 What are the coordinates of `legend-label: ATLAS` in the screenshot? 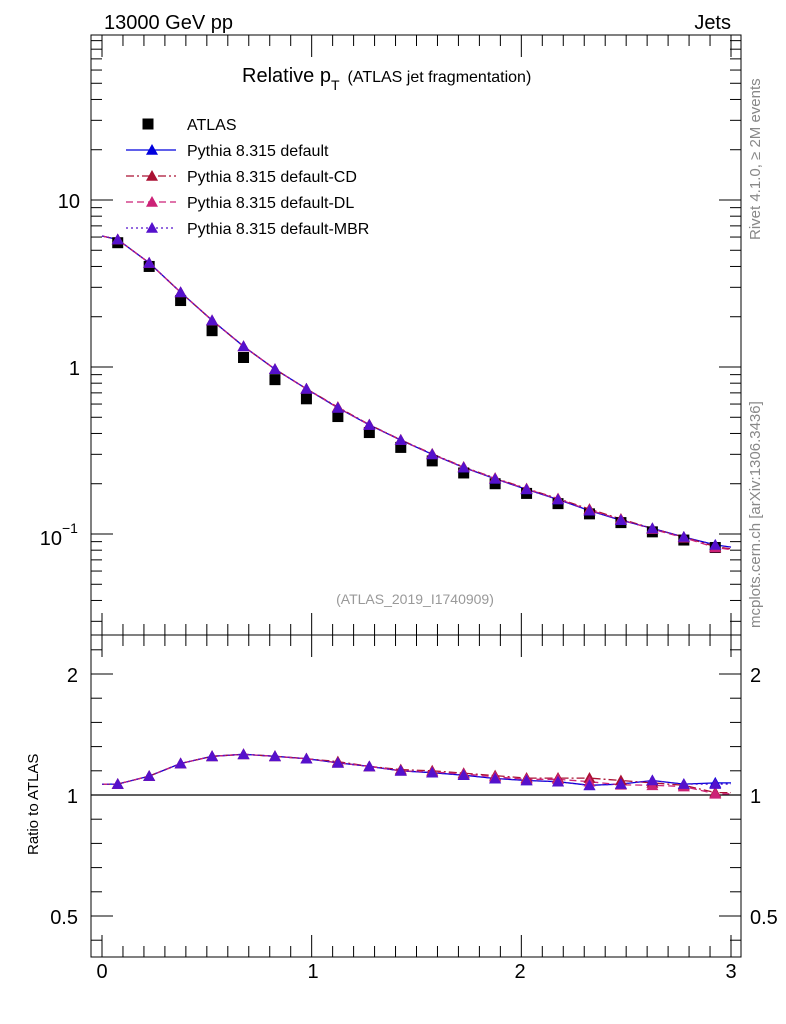 It's located at (212, 125).